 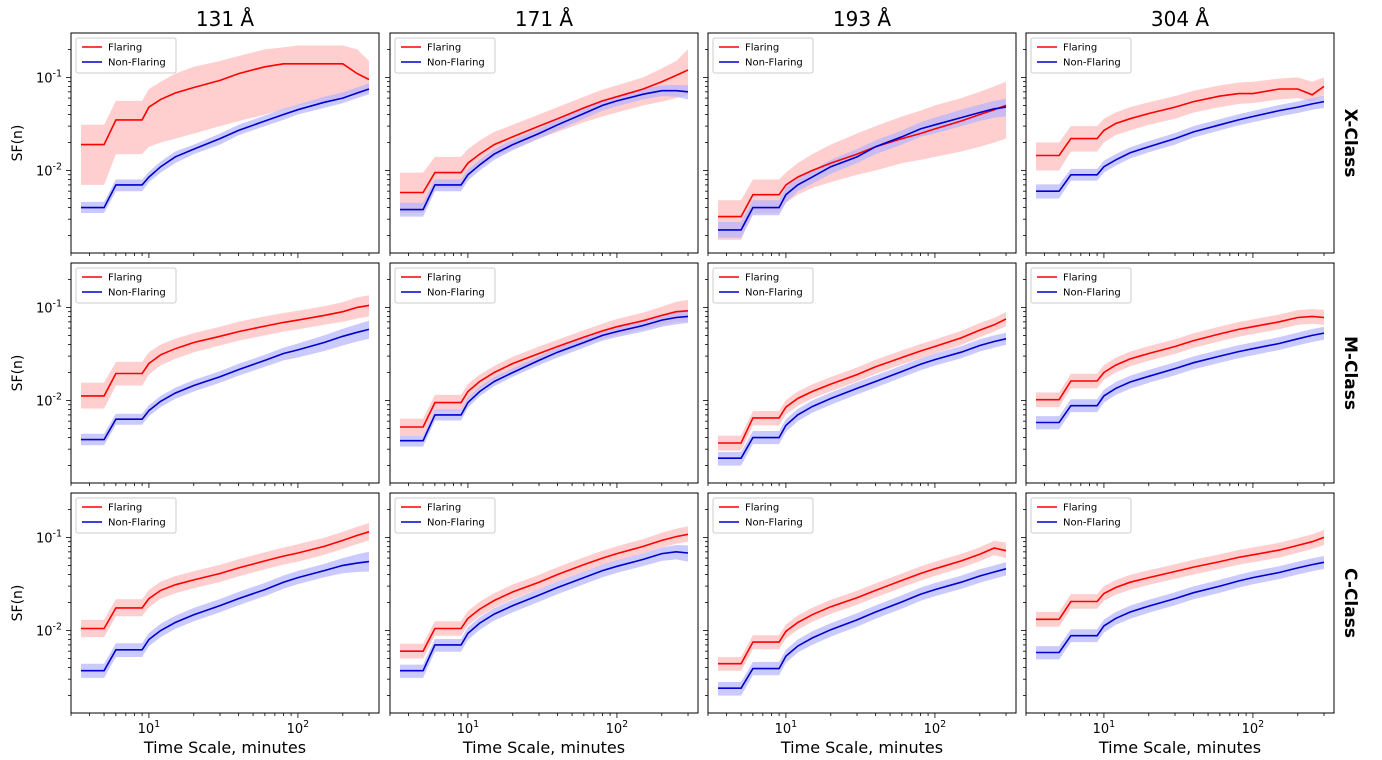 I want to click on subplot-r2-c2: Flaring Non-Flaring, so click(x=542, y=375).